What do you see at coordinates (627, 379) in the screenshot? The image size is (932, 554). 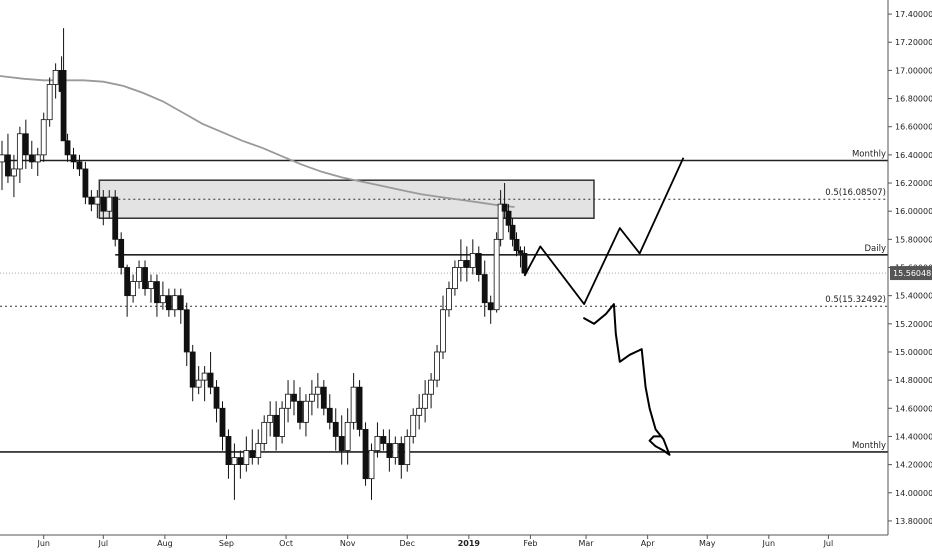 I see `projection-line-down` at bounding box center [627, 379].